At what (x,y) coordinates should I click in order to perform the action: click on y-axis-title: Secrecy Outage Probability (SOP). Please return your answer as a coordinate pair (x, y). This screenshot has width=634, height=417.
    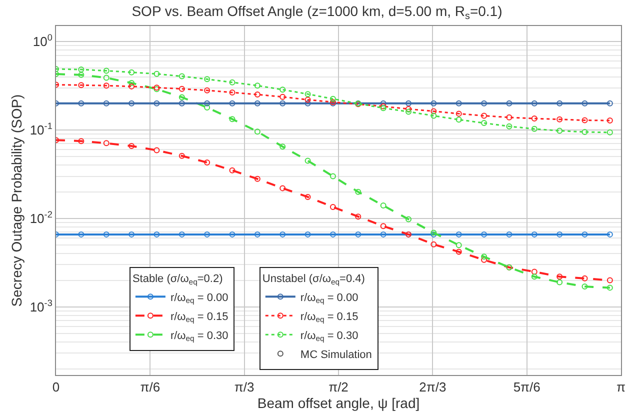
    Looking at the image, I should click on (16, 200).